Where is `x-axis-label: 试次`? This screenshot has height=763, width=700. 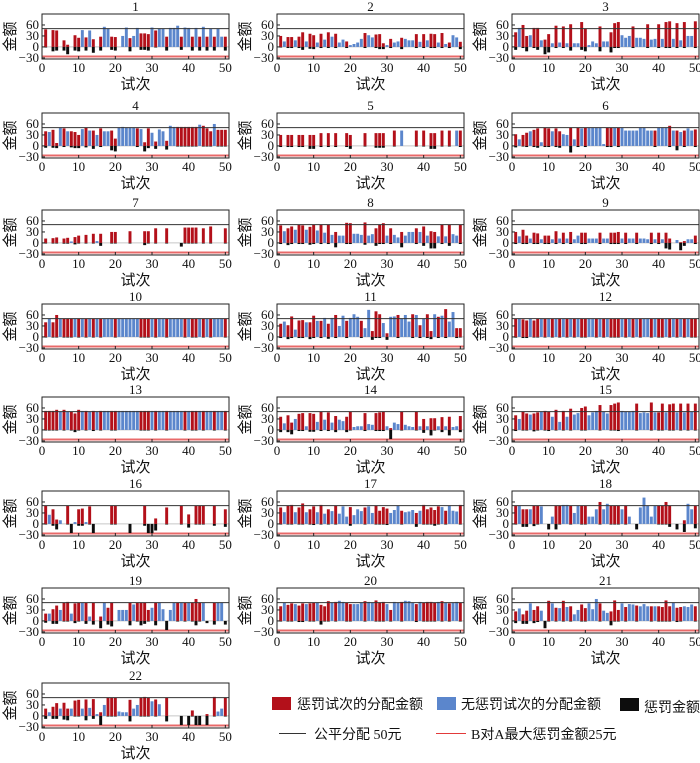 x-axis-label: 试次 is located at coordinates (605, 467).